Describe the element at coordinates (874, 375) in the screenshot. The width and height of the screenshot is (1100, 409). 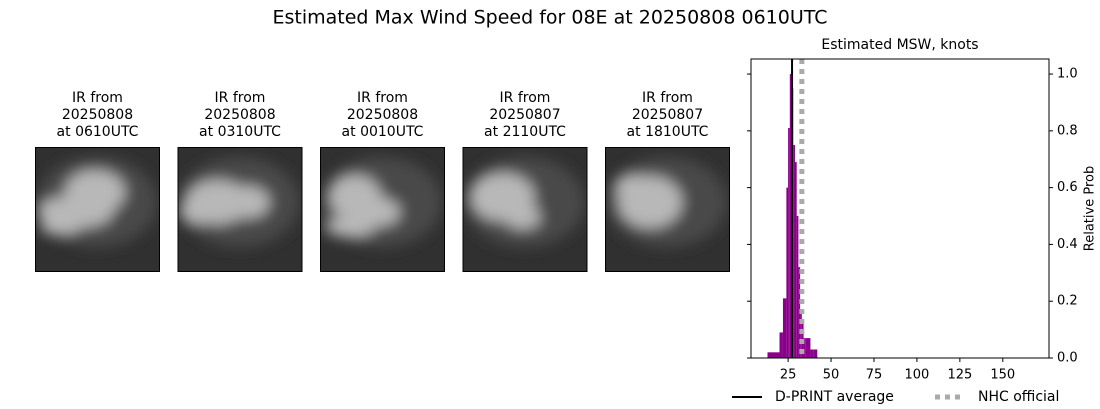
I see `x-tick-label: 75` at that location.